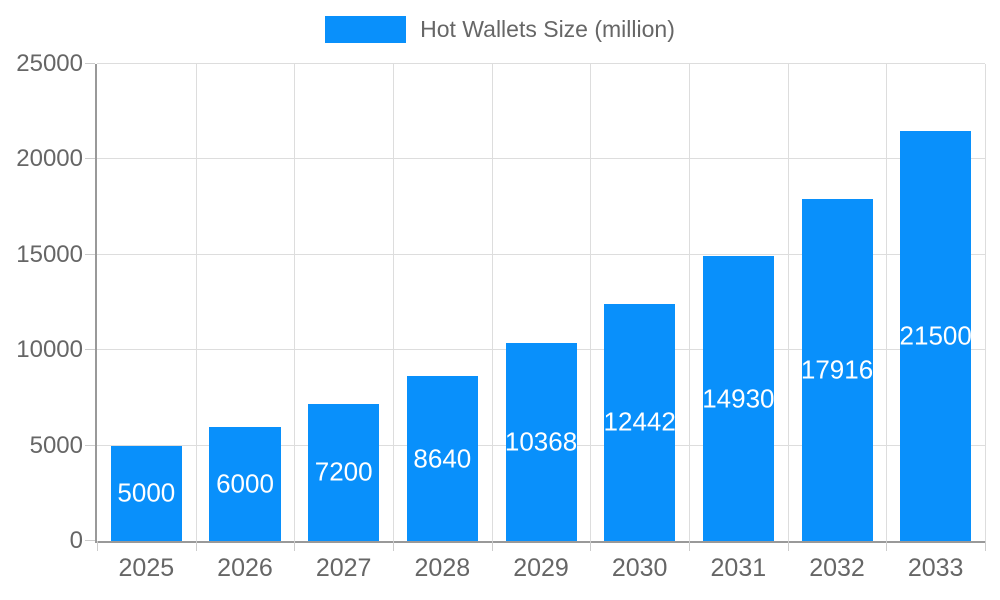 This screenshot has width=1000, height=600. What do you see at coordinates (49, 254) in the screenshot?
I see `y-axis-tick-label: 15000` at bounding box center [49, 254].